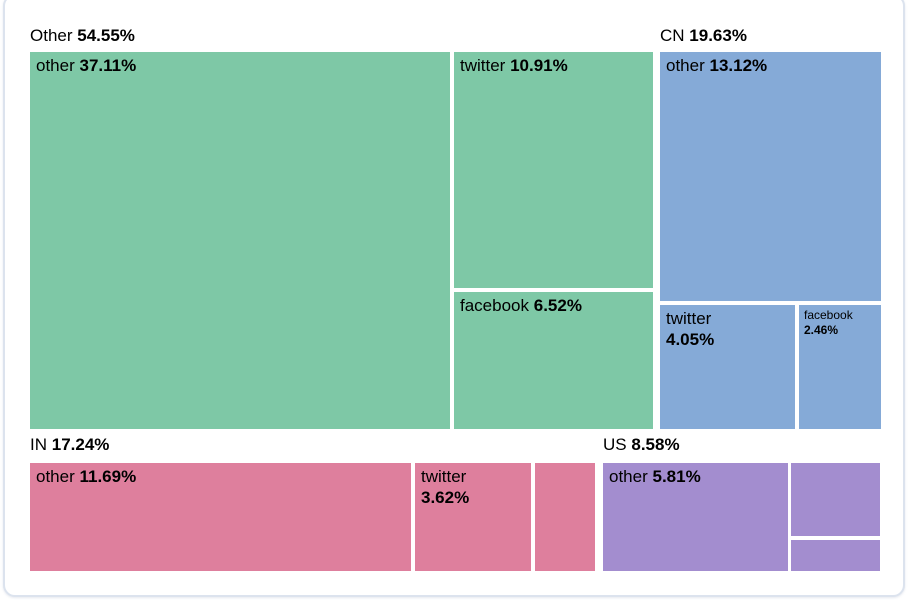  I want to click on cell-label: facebook 6.52%, so click(553, 304).